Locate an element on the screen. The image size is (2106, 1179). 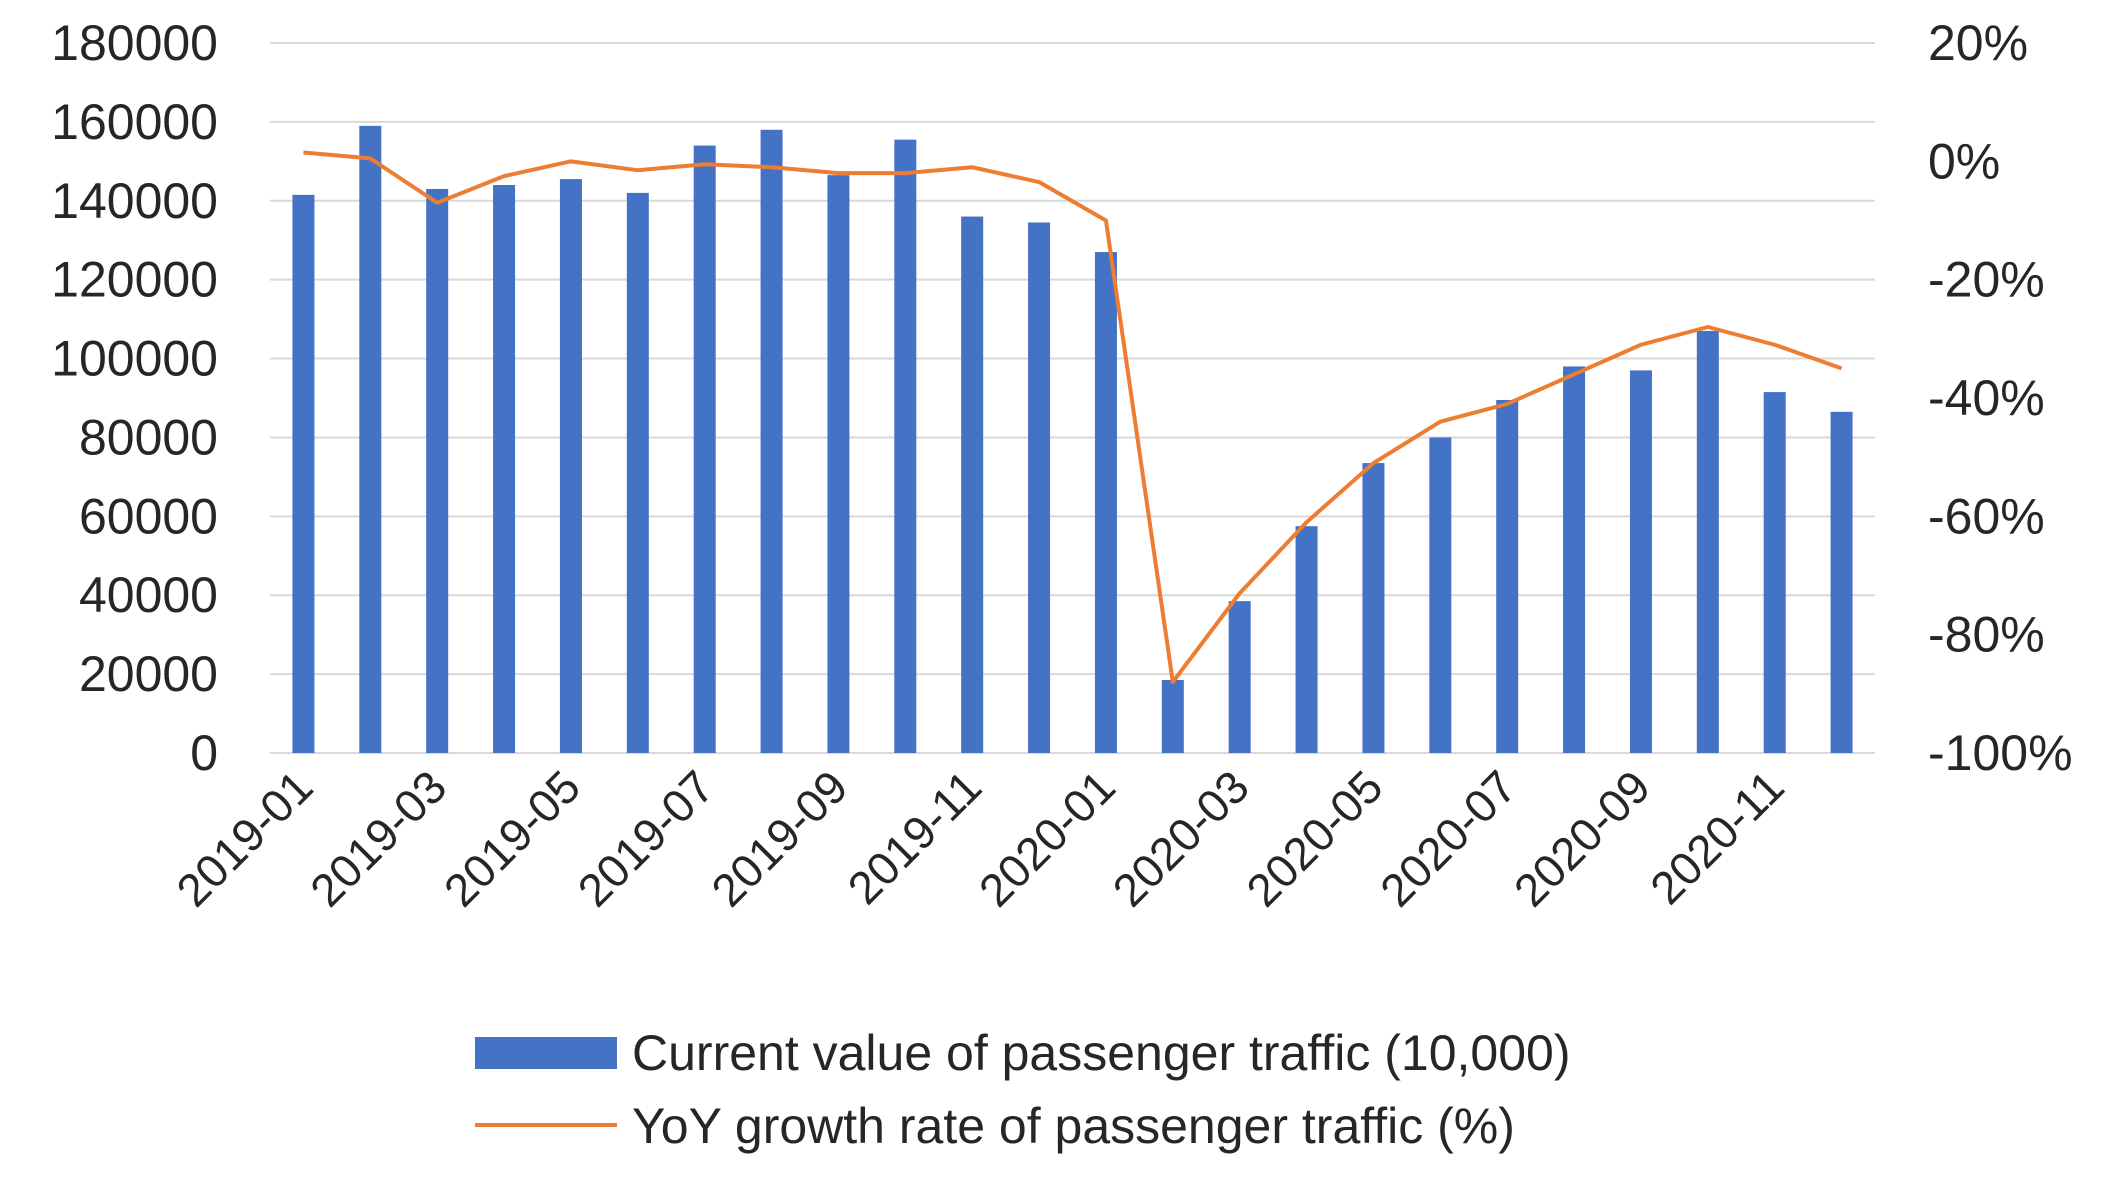
right-tick-label: -20% is located at coordinates (1986, 280).